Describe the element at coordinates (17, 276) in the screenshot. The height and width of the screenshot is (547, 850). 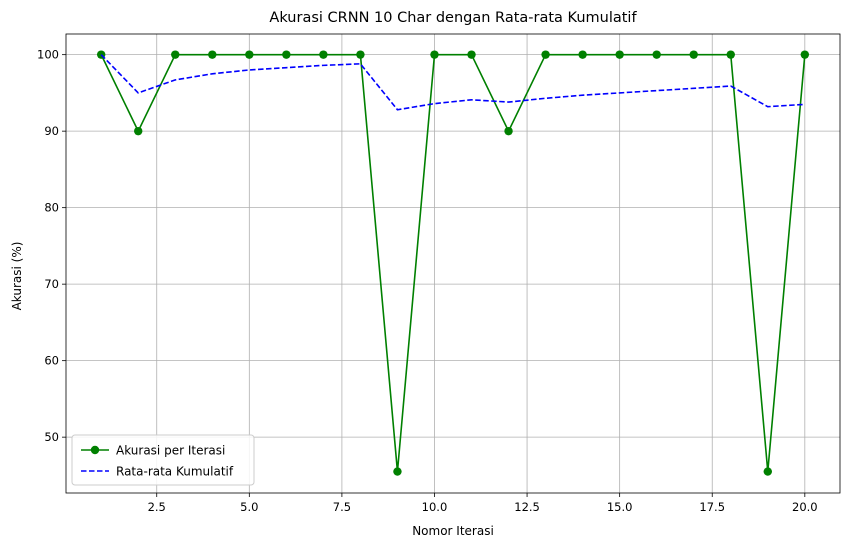
I see `y-axis-label: Akurasi (%)` at that location.